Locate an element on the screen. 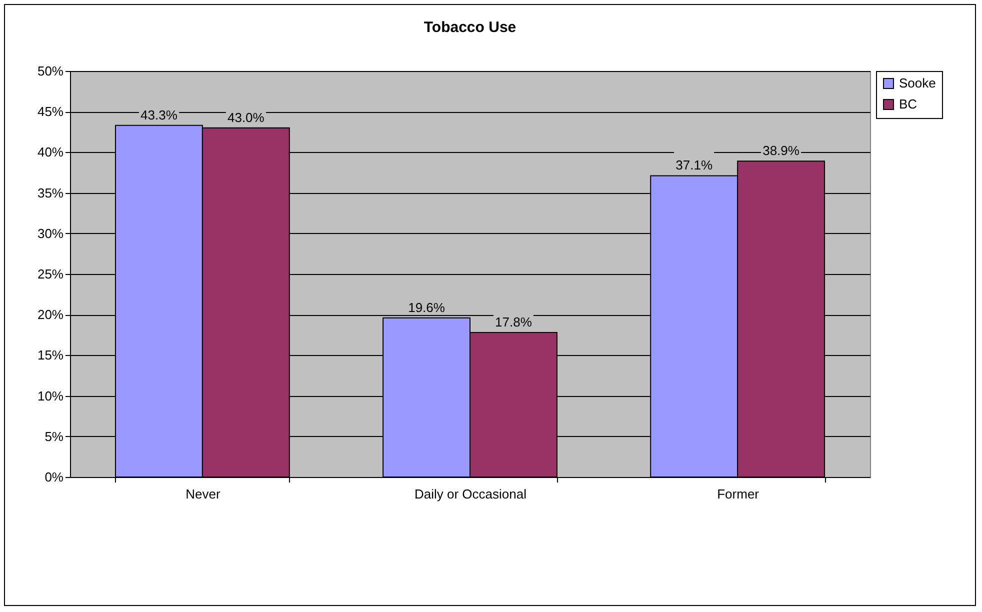  data-label: 43.0% is located at coordinates (246, 117).